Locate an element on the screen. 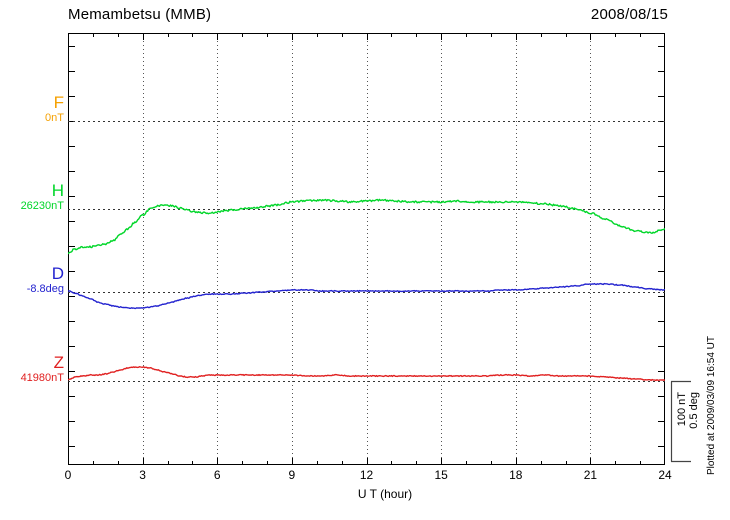  trace-z is located at coordinates (366, 374).